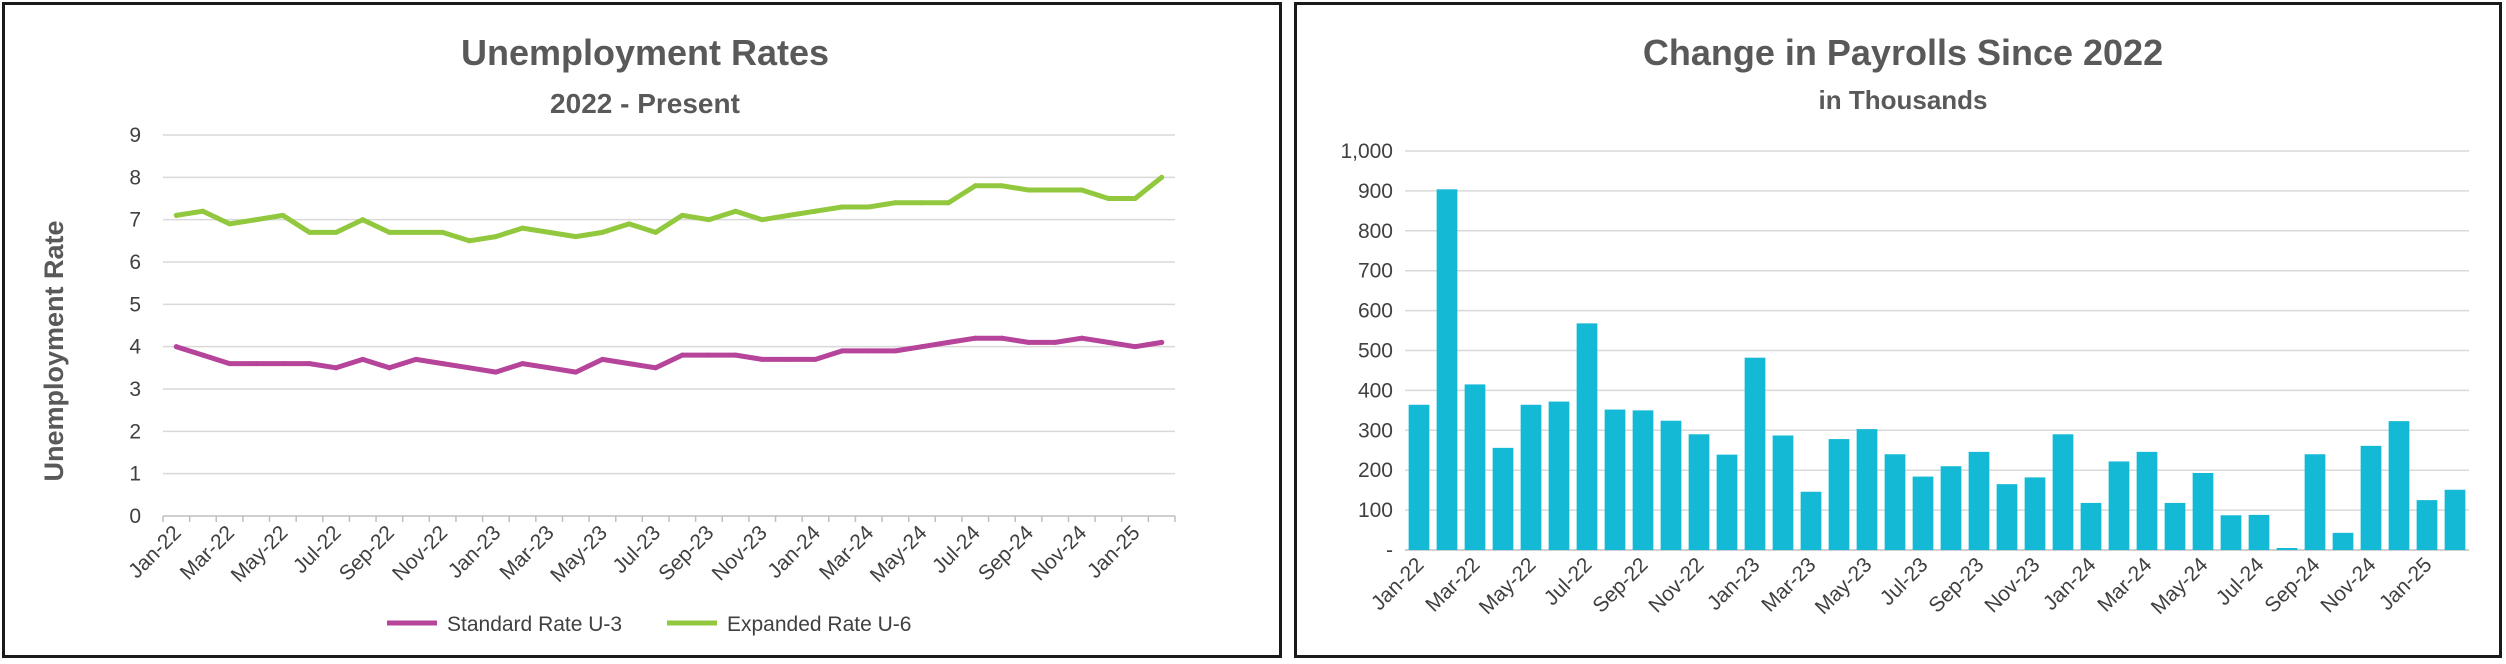  I want to click on y-tick-label: 300, so click(1375, 430).